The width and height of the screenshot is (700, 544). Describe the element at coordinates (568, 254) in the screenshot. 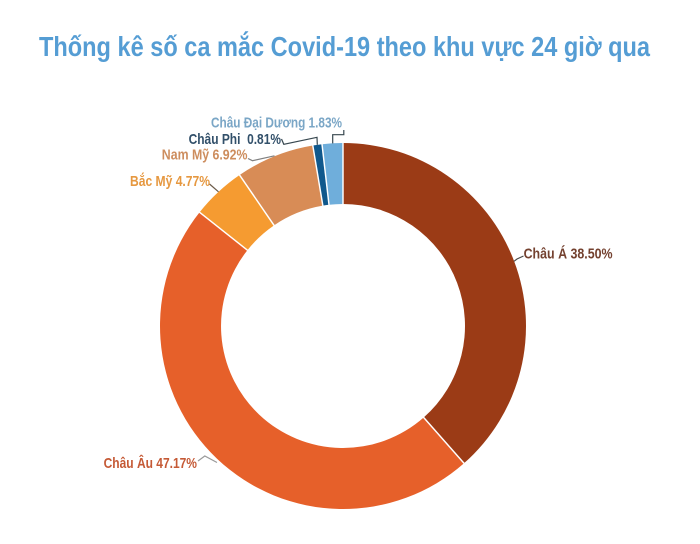

I see `svg-text: Châu Á 38.50%` at that location.